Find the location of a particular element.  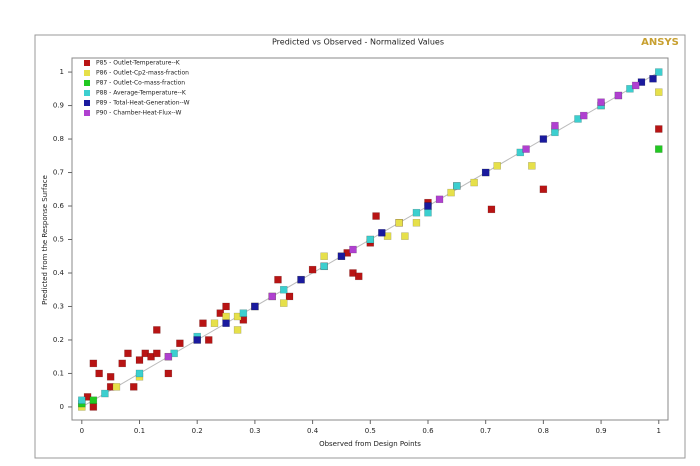

y-tick-label: 1 is located at coordinates (62, 72).